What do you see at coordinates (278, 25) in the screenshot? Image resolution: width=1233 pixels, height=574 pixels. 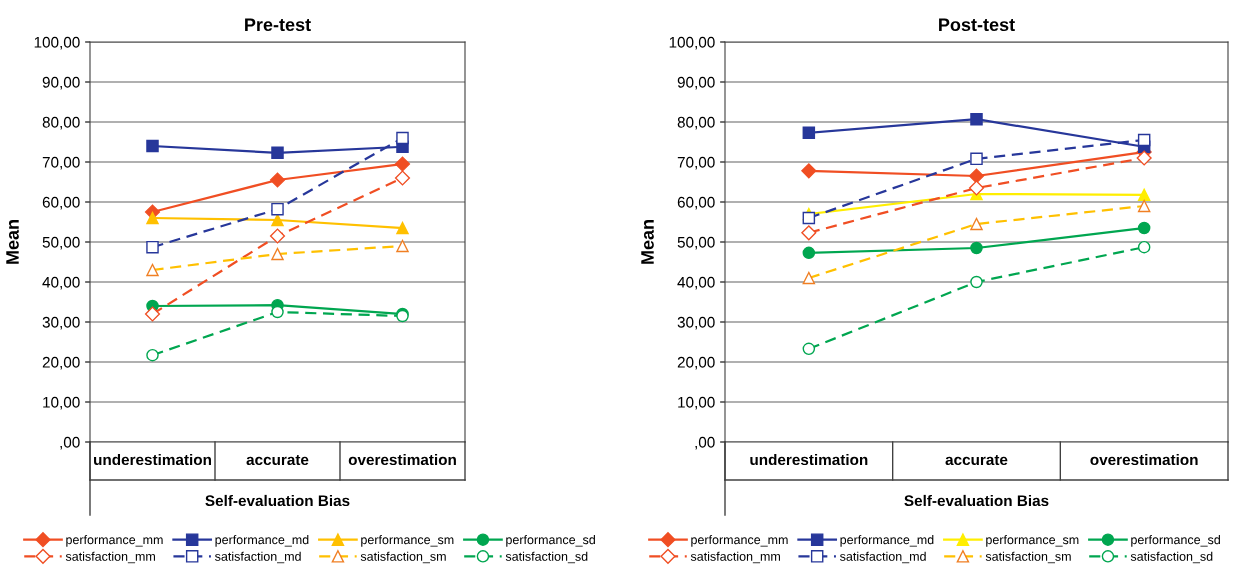 I see `chart-title: Pre-test` at bounding box center [278, 25].